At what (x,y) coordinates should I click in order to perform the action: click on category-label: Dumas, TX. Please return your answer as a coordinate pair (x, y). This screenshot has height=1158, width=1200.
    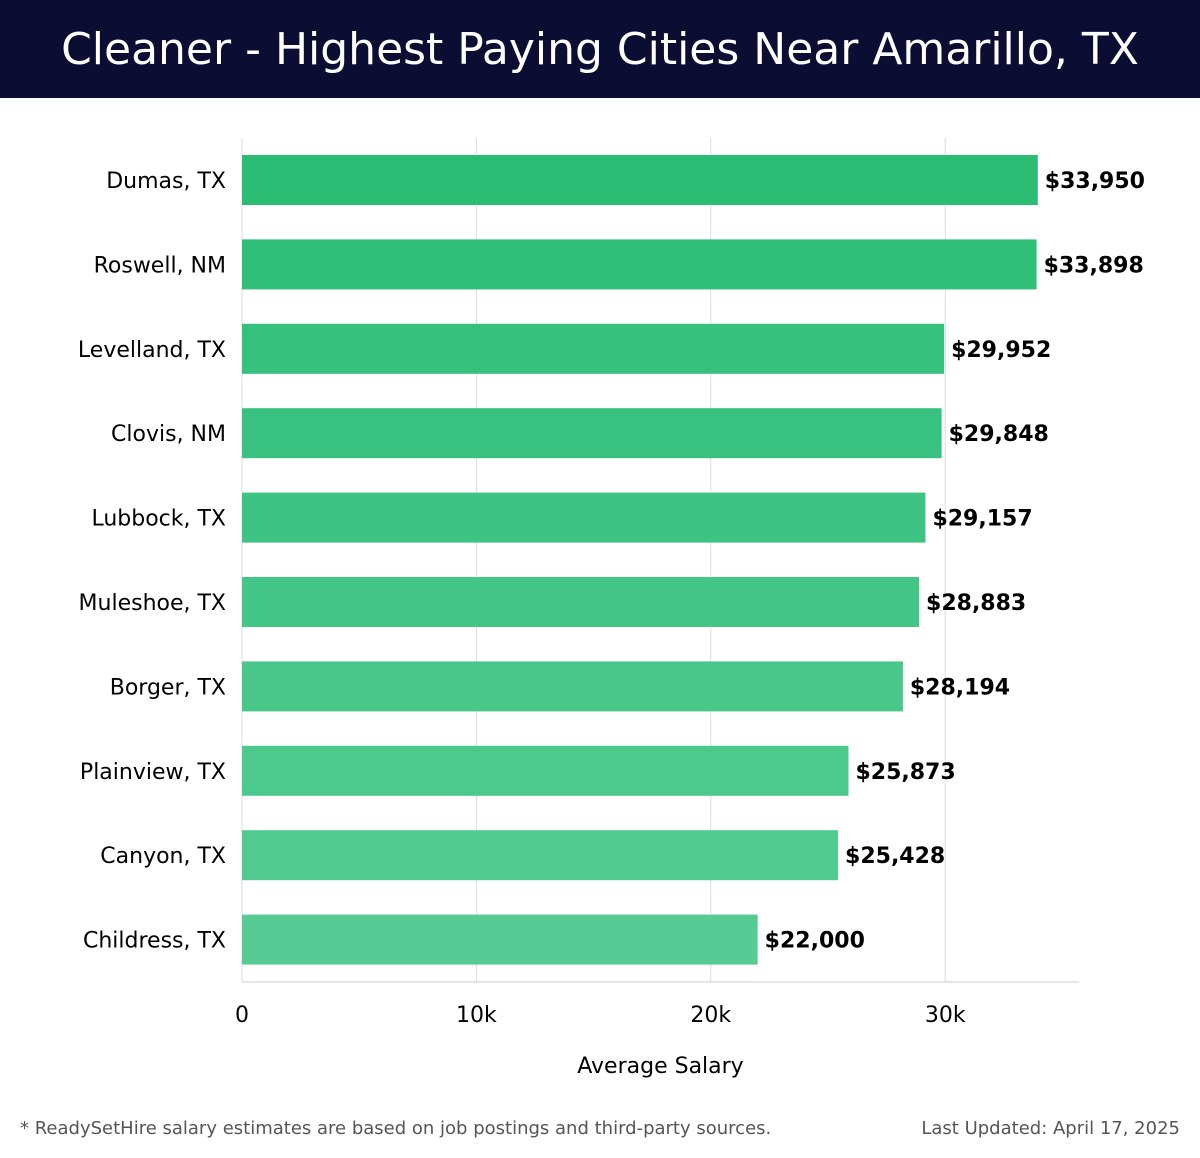
    Looking at the image, I should click on (166, 181).